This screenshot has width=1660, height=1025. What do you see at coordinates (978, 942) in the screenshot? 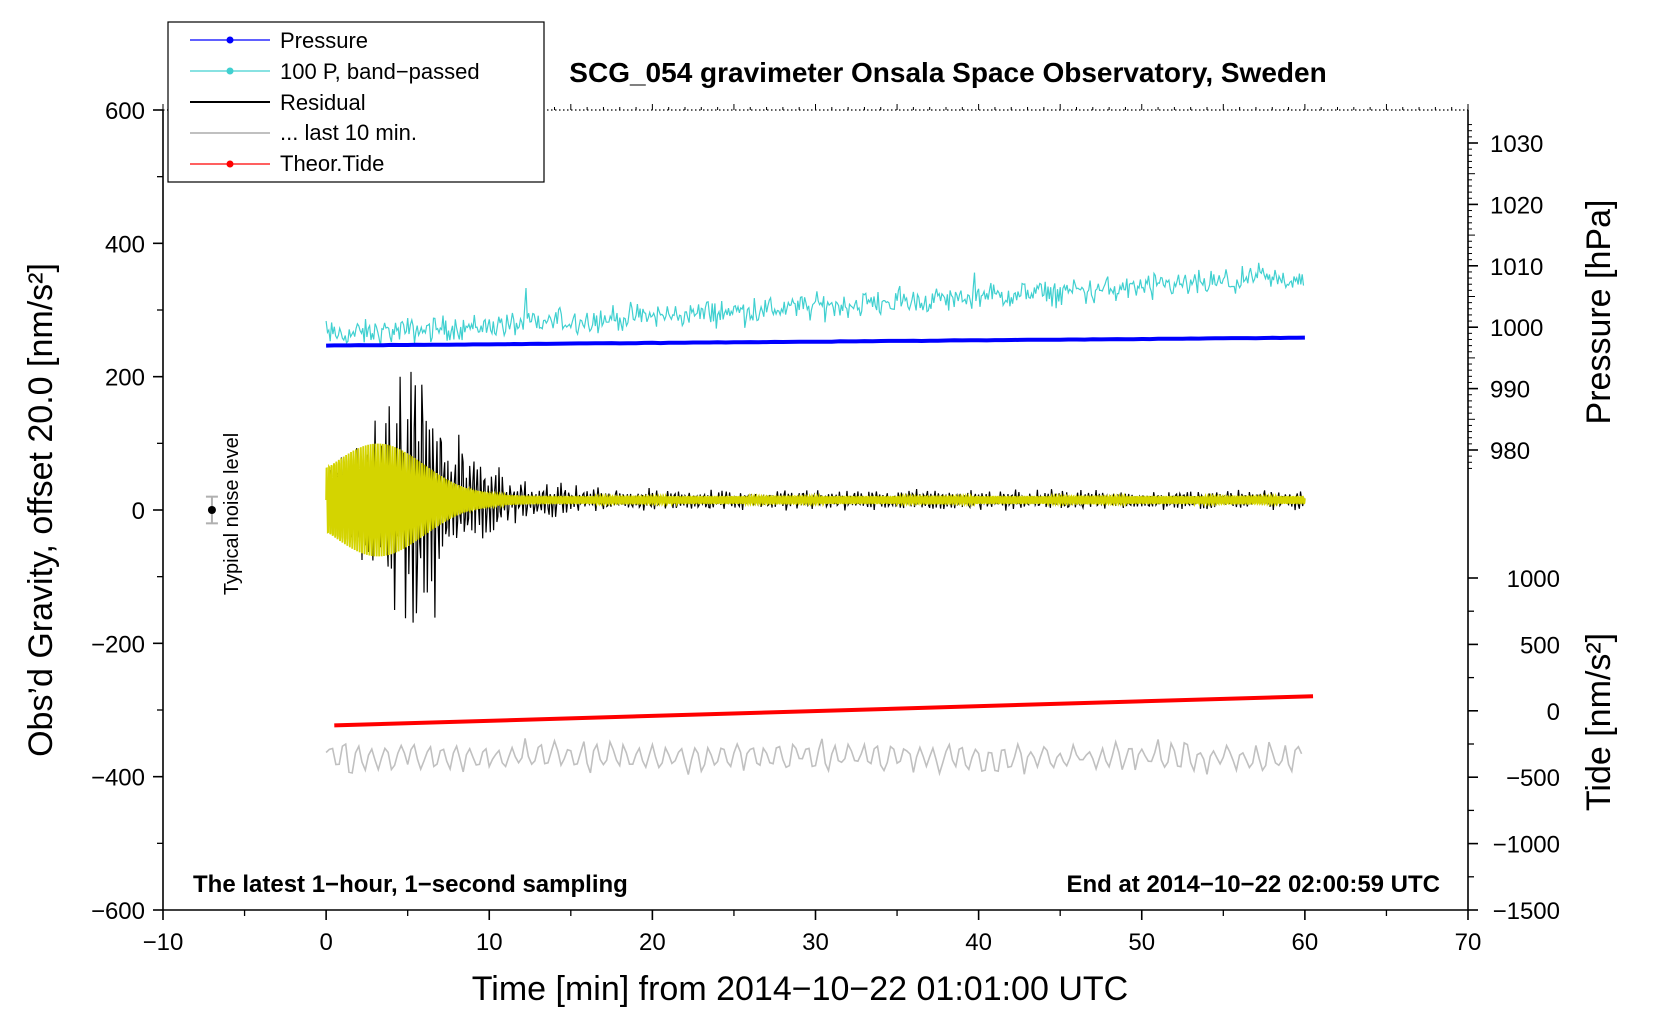
I see `x-tick-label: 40` at bounding box center [978, 942].